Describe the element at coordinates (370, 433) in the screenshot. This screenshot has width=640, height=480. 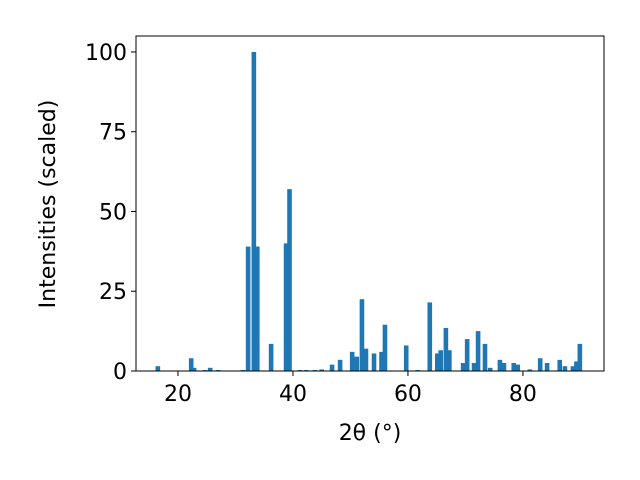
I see `x-axis-label: 2θ (°)` at that location.